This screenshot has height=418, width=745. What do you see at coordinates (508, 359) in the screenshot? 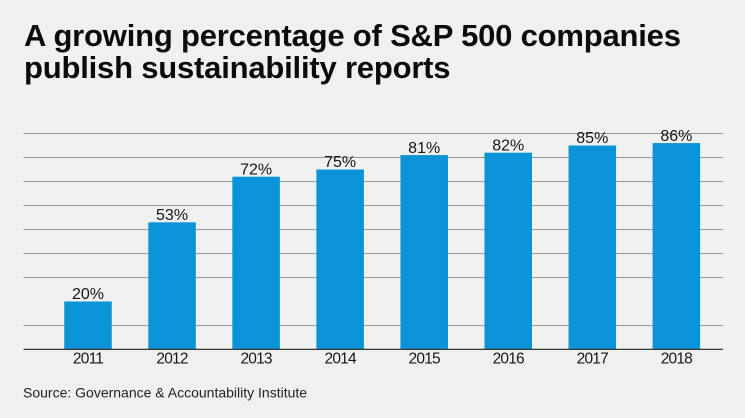
I see `svg-text: 2016` at bounding box center [508, 359].